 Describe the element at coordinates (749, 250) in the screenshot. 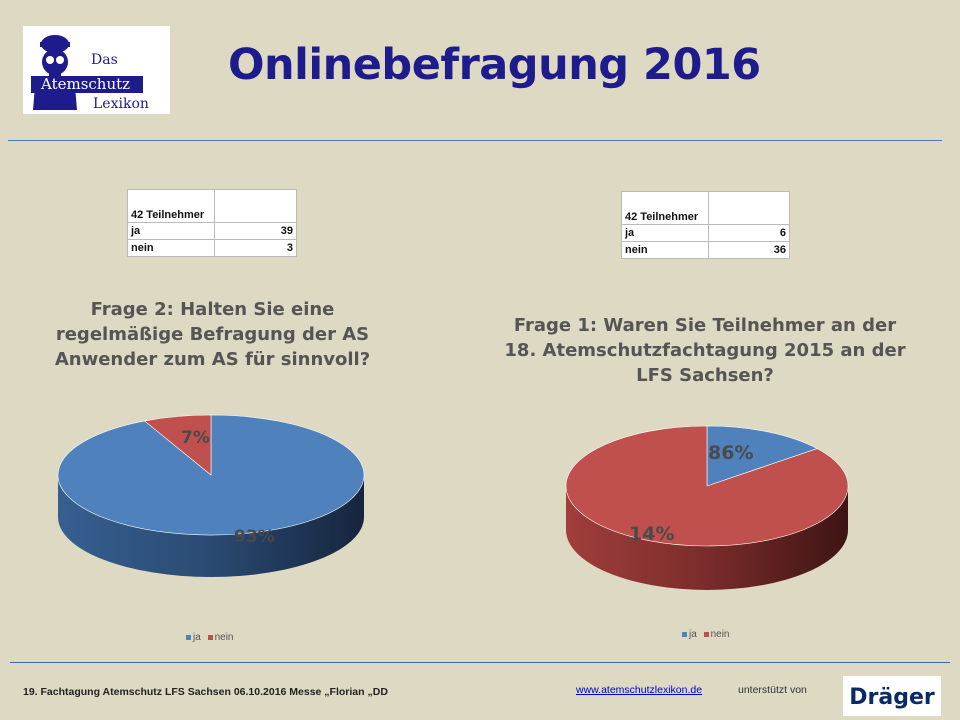

I see `table-row-value: 36` at that location.